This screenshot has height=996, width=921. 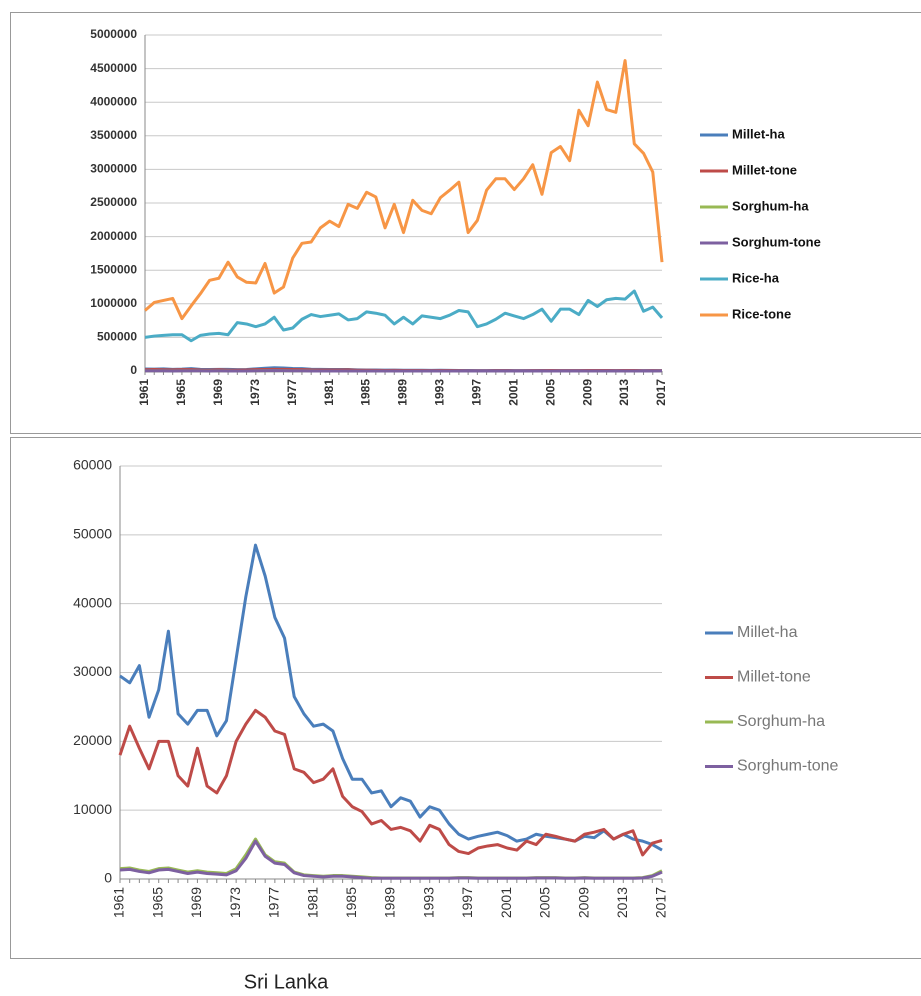 What do you see at coordinates (117, 337) in the screenshot?
I see `y-tick-label: 500000` at bounding box center [117, 337].